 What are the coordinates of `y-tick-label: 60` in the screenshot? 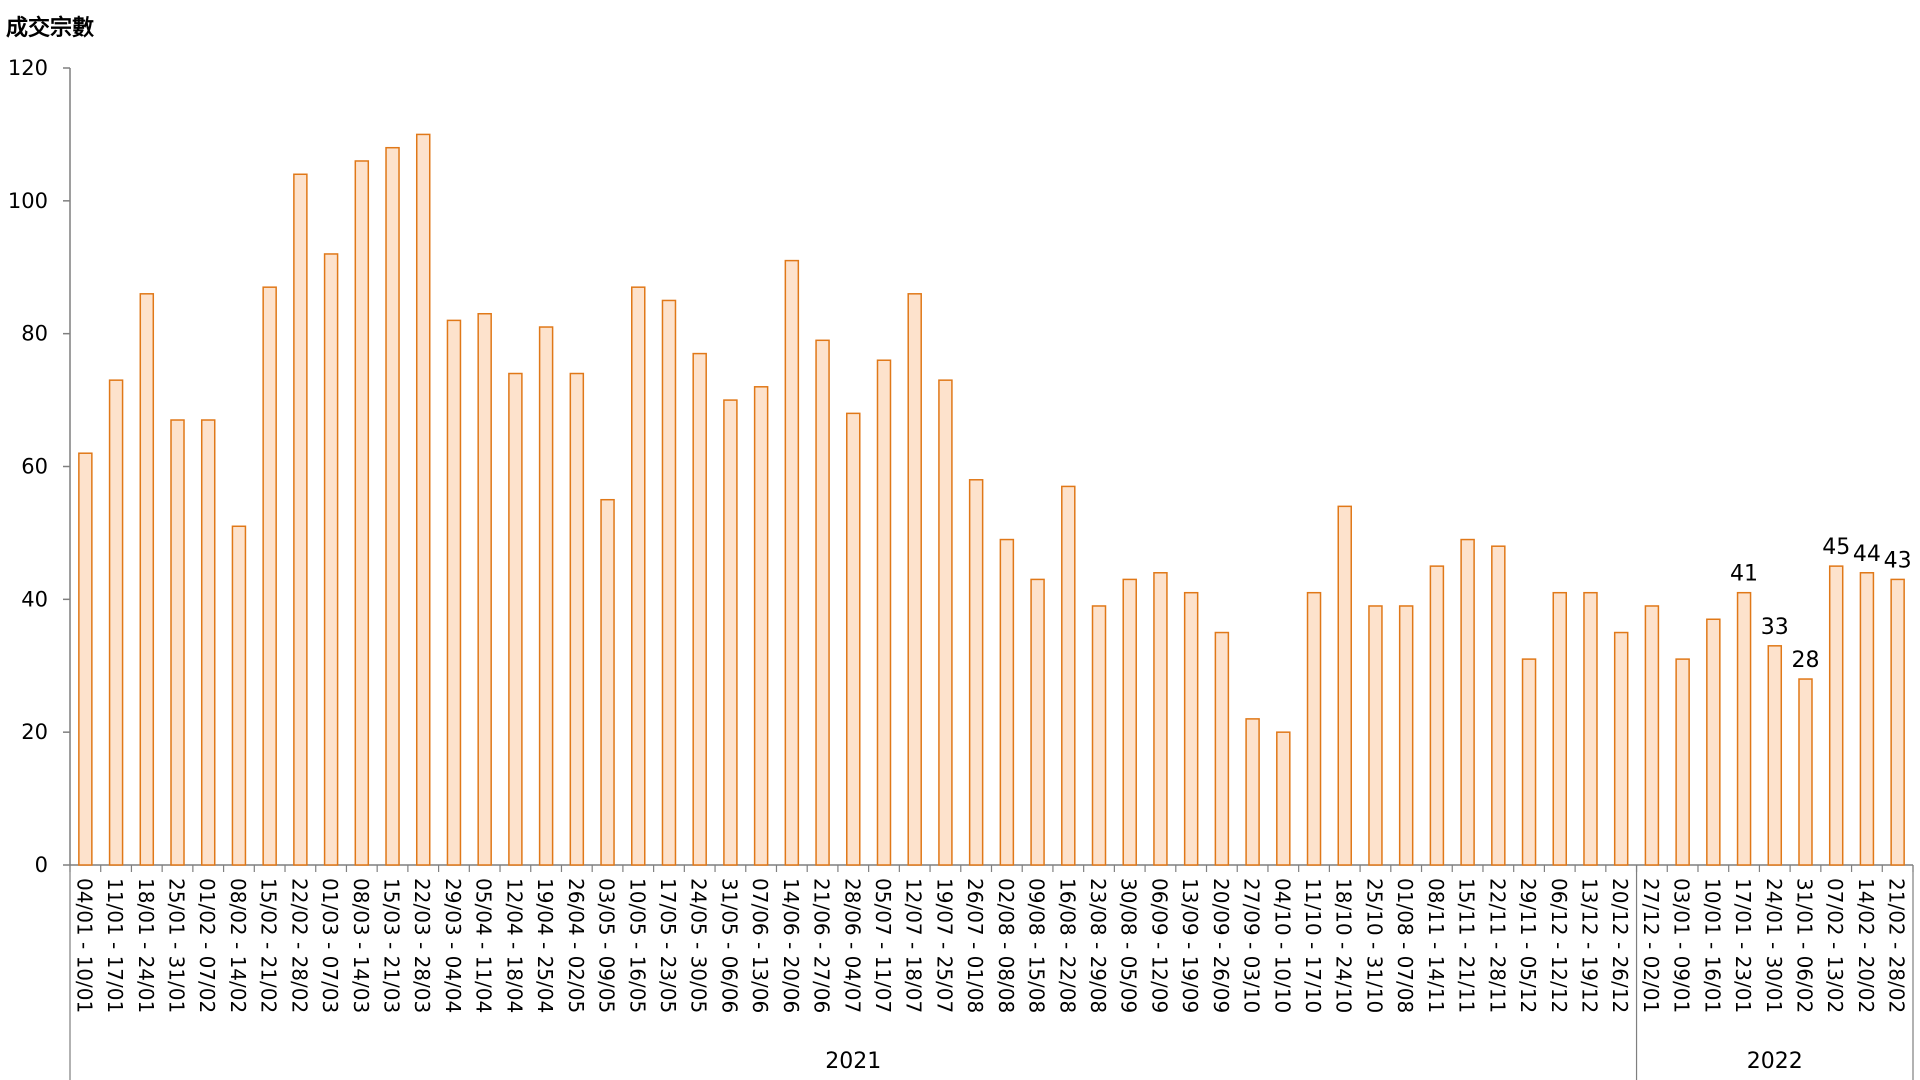 It's located at (34, 467).